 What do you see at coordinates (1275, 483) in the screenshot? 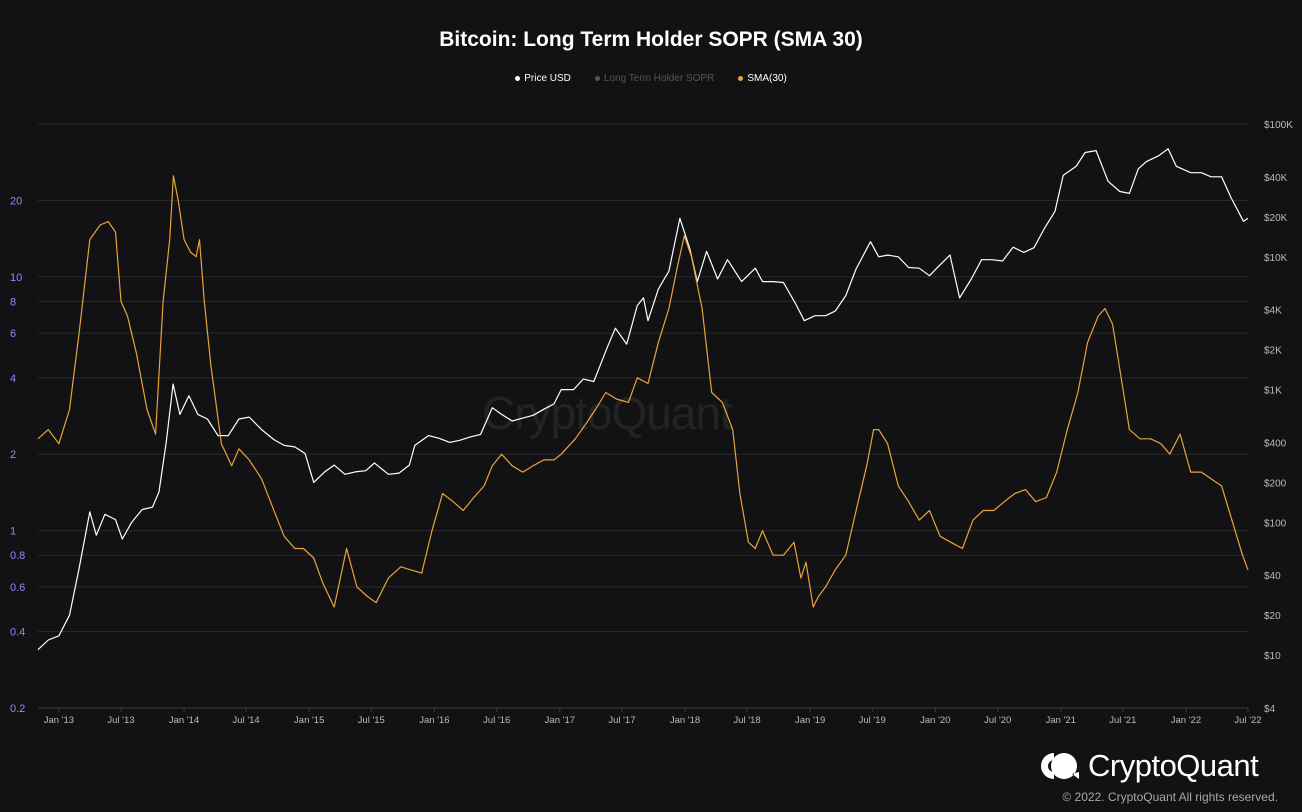
I see `right-tick-label: $200` at bounding box center [1275, 483].